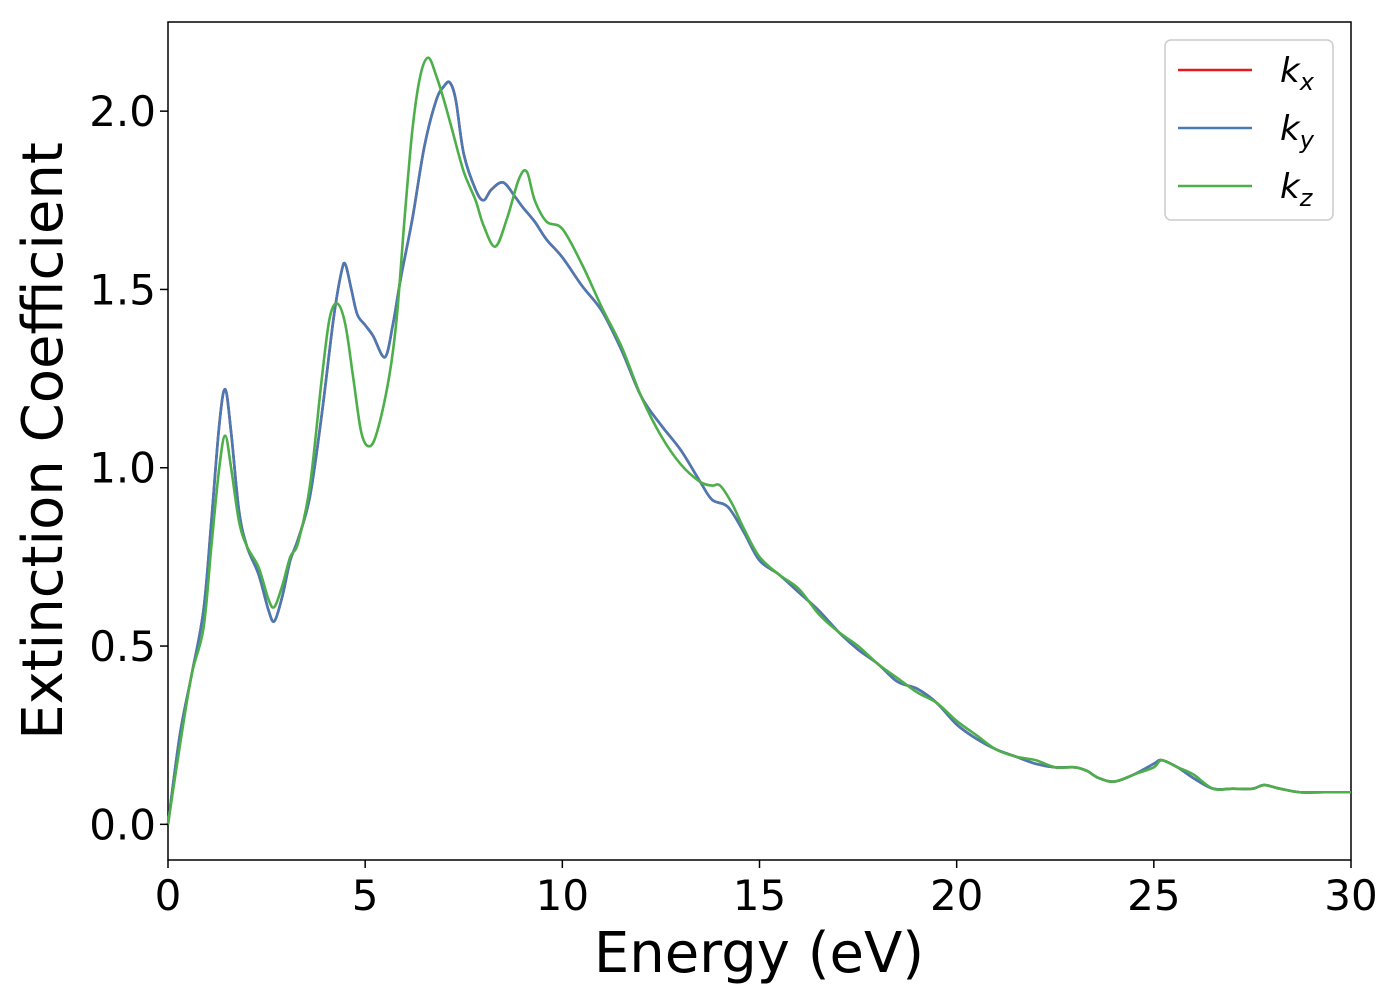  What do you see at coordinates (1297, 189) in the screenshot?
I see `legend-label-kz: kz` at bounding box center [1297, 189].